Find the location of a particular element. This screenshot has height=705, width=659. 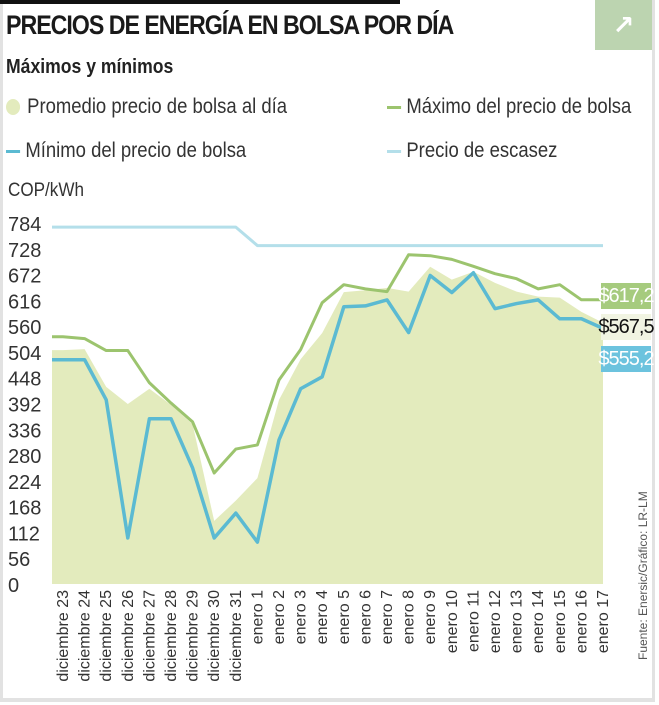

frame-right-border is located at coordinates (653, 350).